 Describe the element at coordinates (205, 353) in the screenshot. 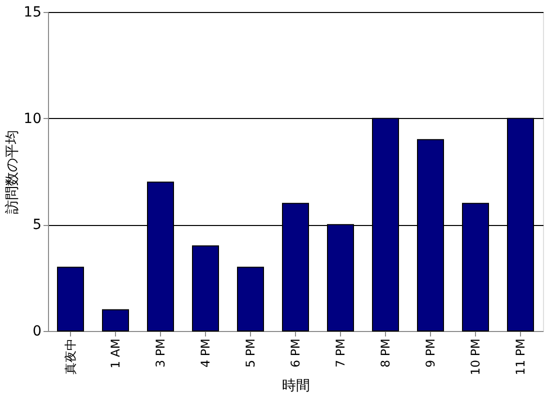

I see `x-tick-label: 4 PM` at that location.